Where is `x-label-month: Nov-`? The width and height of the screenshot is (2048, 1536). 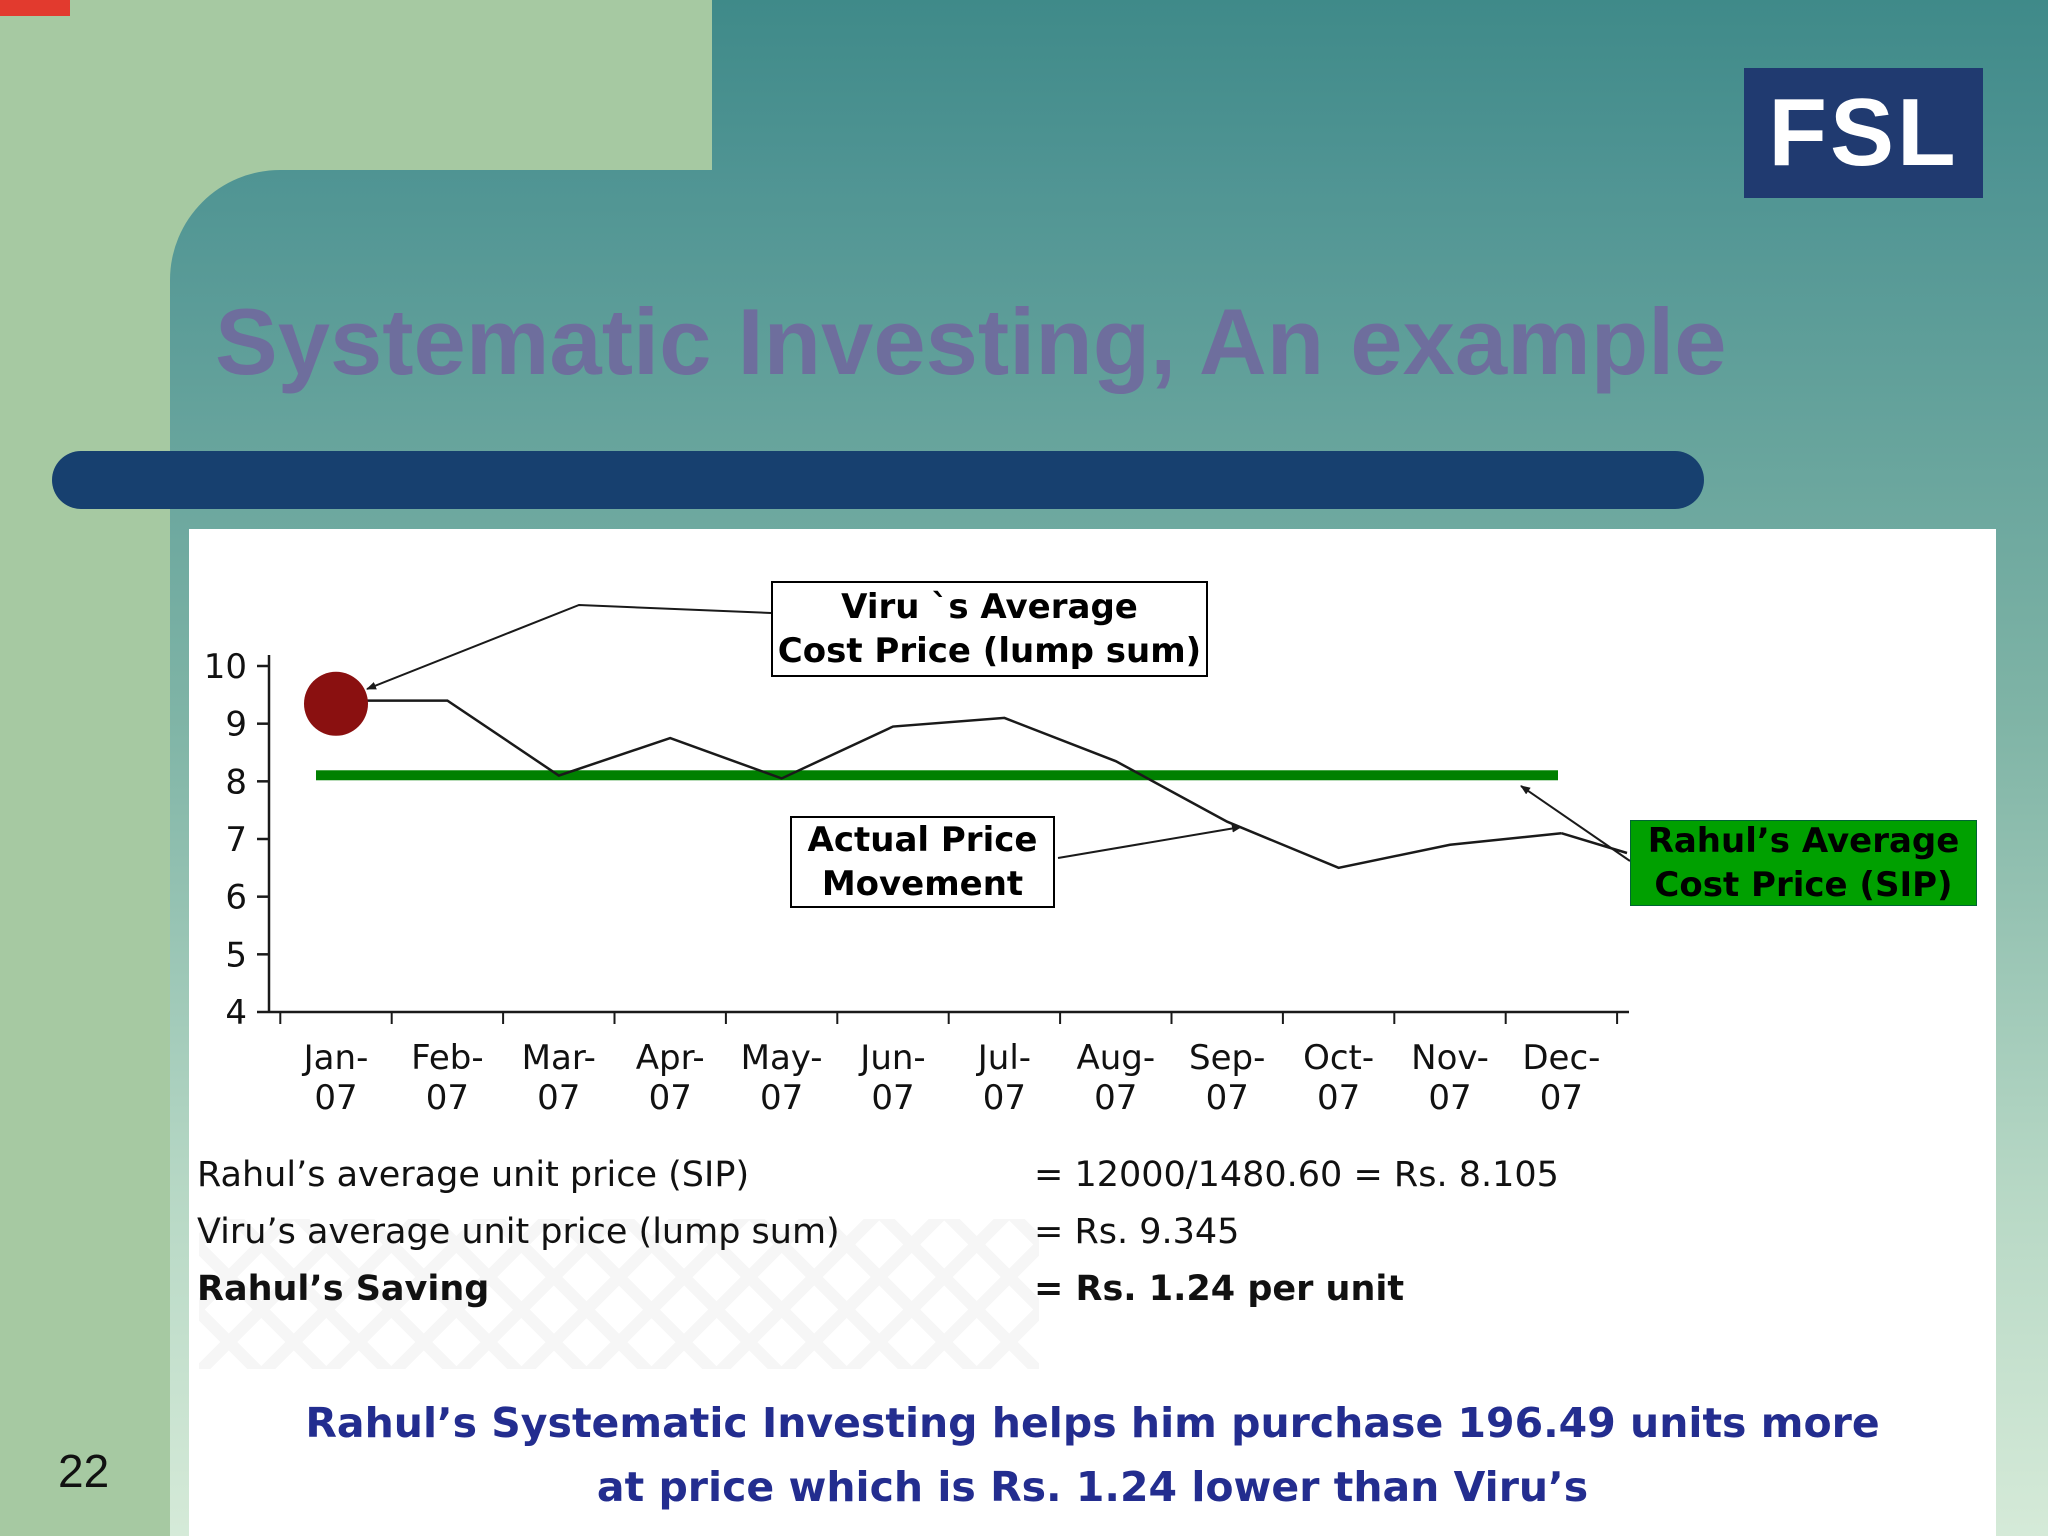 x-label-month: Nov- is located at coordinates (1450, 1058).